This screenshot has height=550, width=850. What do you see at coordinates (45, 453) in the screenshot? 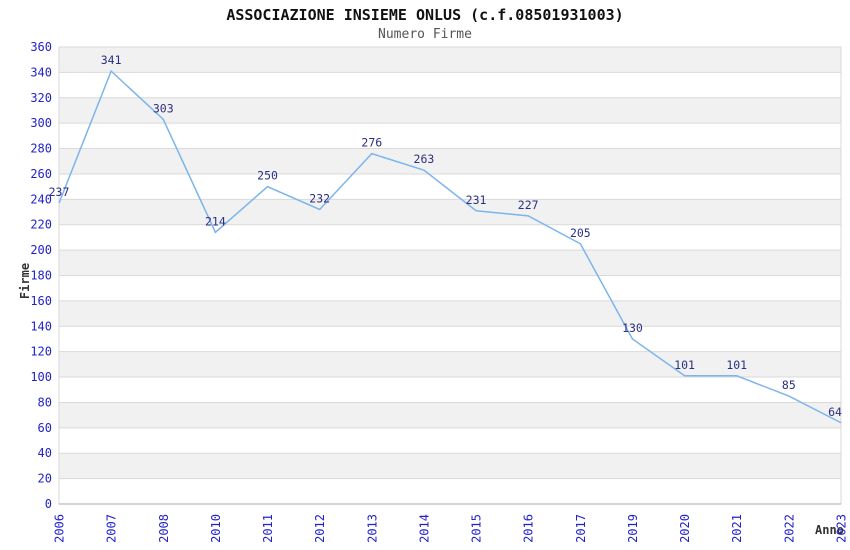
I see `y-tick-label: 40` at bounding box center [45, 453].